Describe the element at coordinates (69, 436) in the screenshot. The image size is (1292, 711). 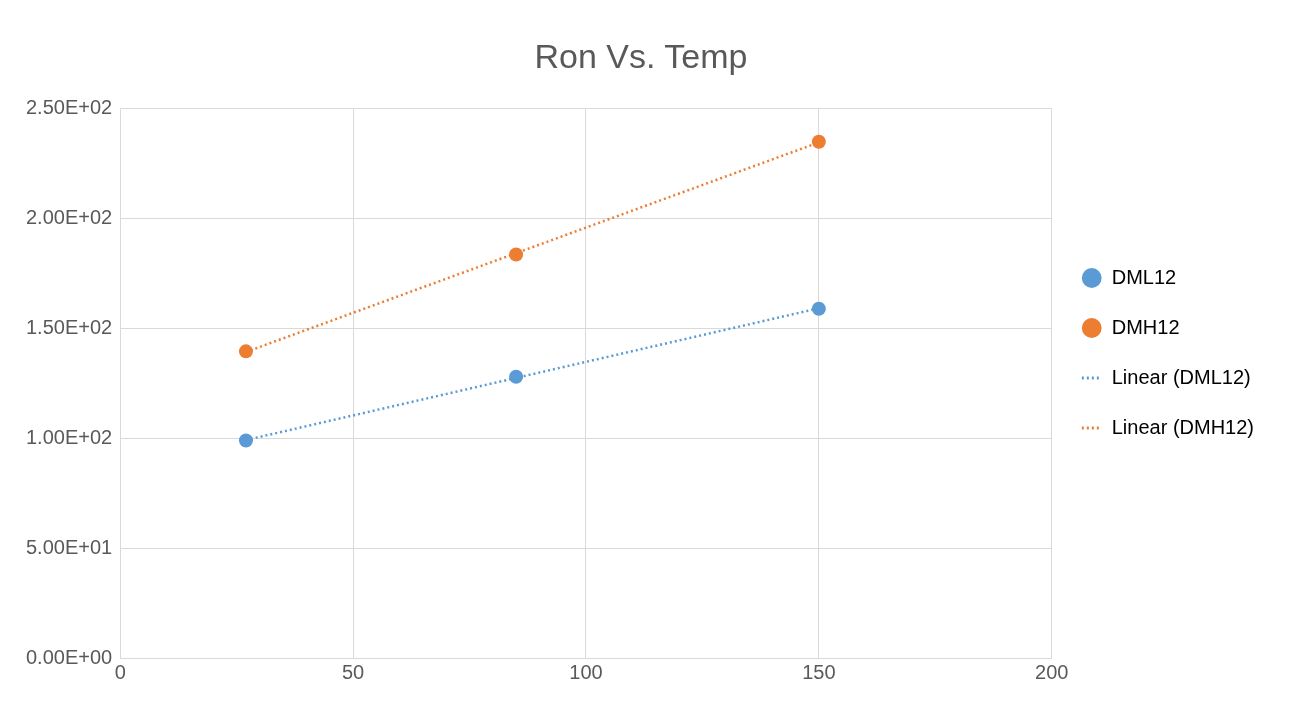
I see `y-tick-label: 1.00E+02` at that location.